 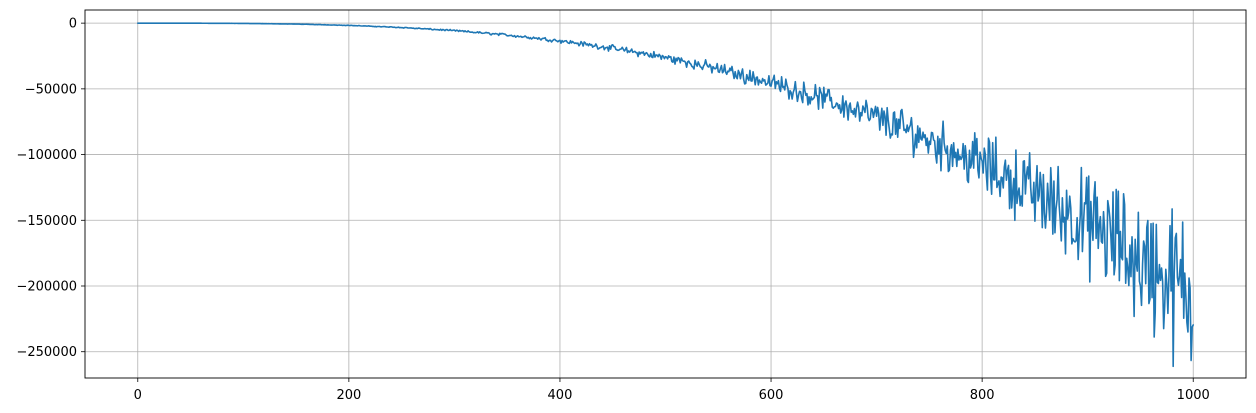 I want to click on y-tick-label: −250000, so click(x=46, y=352).